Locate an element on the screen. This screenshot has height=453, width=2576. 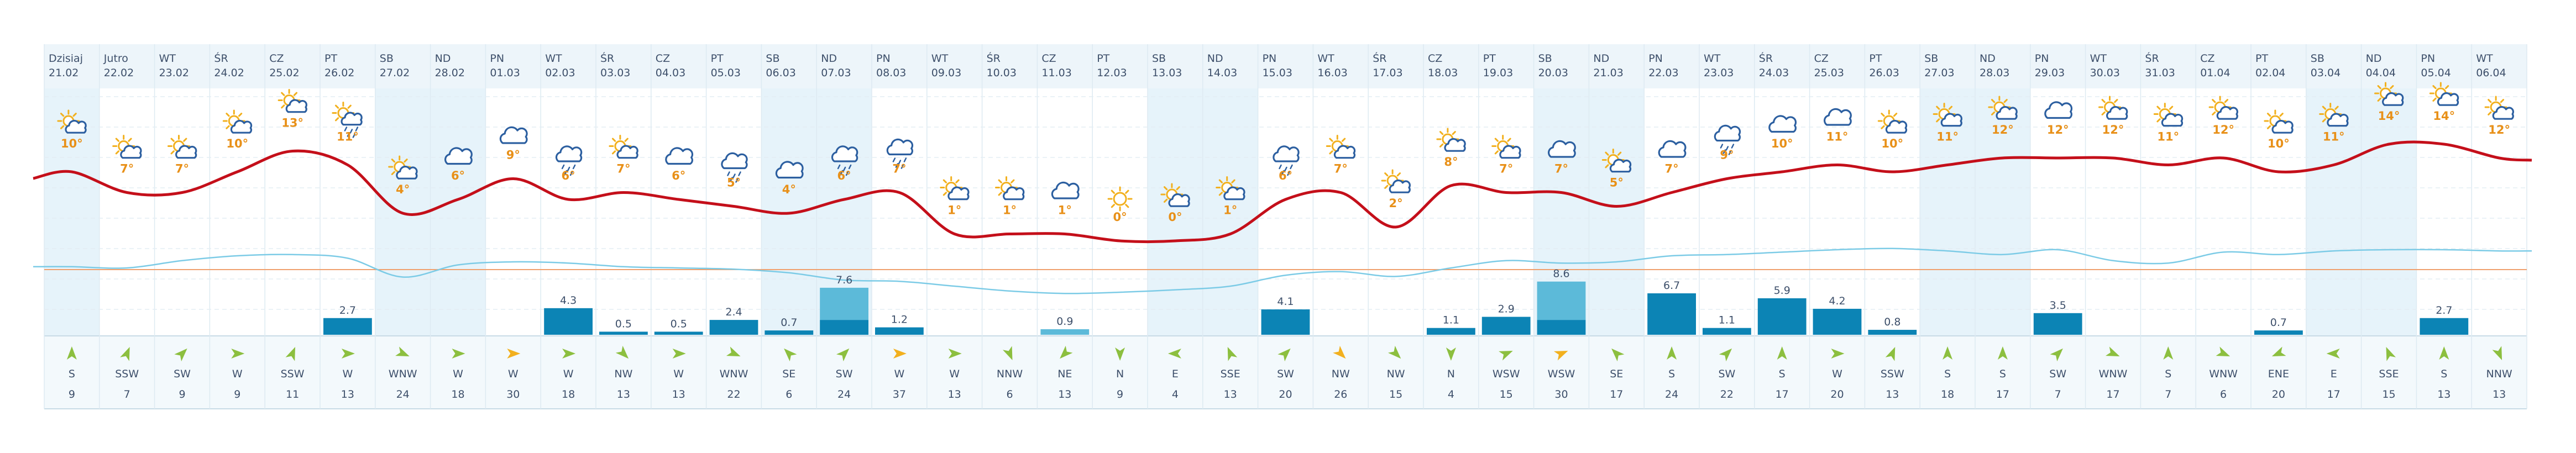
wind-speed: 15 is located at coordinates (1506, 395).